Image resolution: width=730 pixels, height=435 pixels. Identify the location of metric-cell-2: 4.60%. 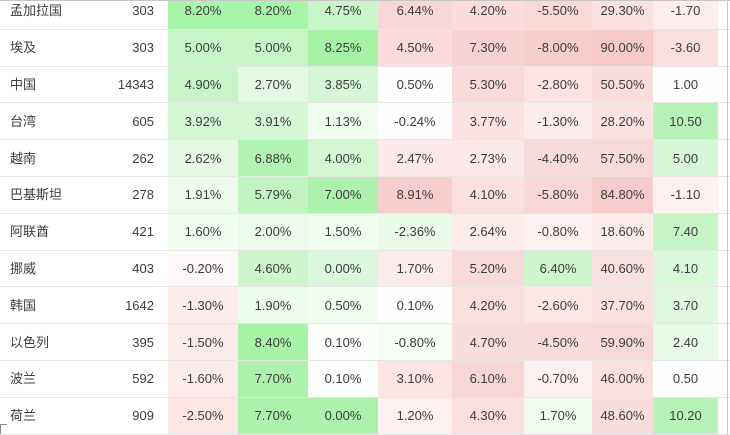
(273, 268).